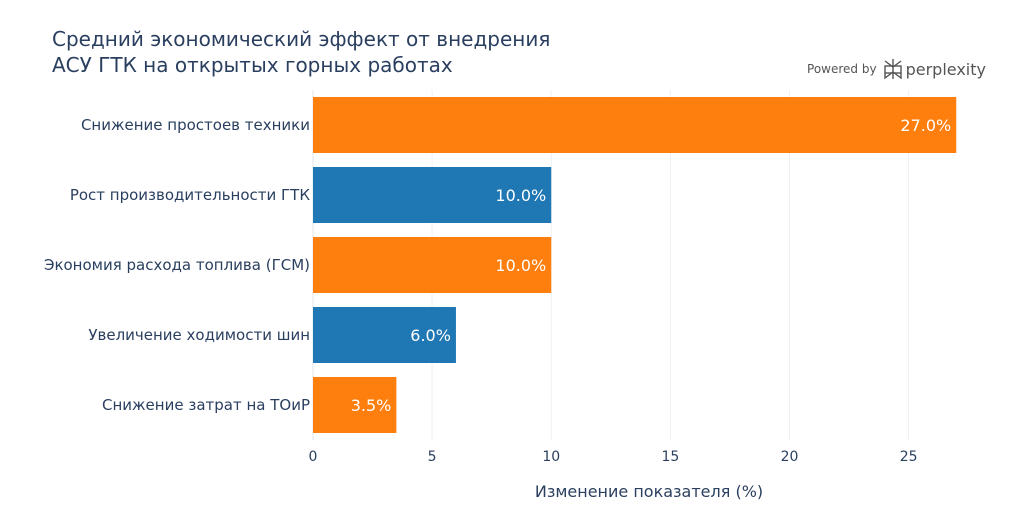 The height and width of the screenshot is (512, 1024). What do you see at coordinates (432, 457) in the screenshot?
I see `x-tick-label: 5` at bounding box center [432, 457].